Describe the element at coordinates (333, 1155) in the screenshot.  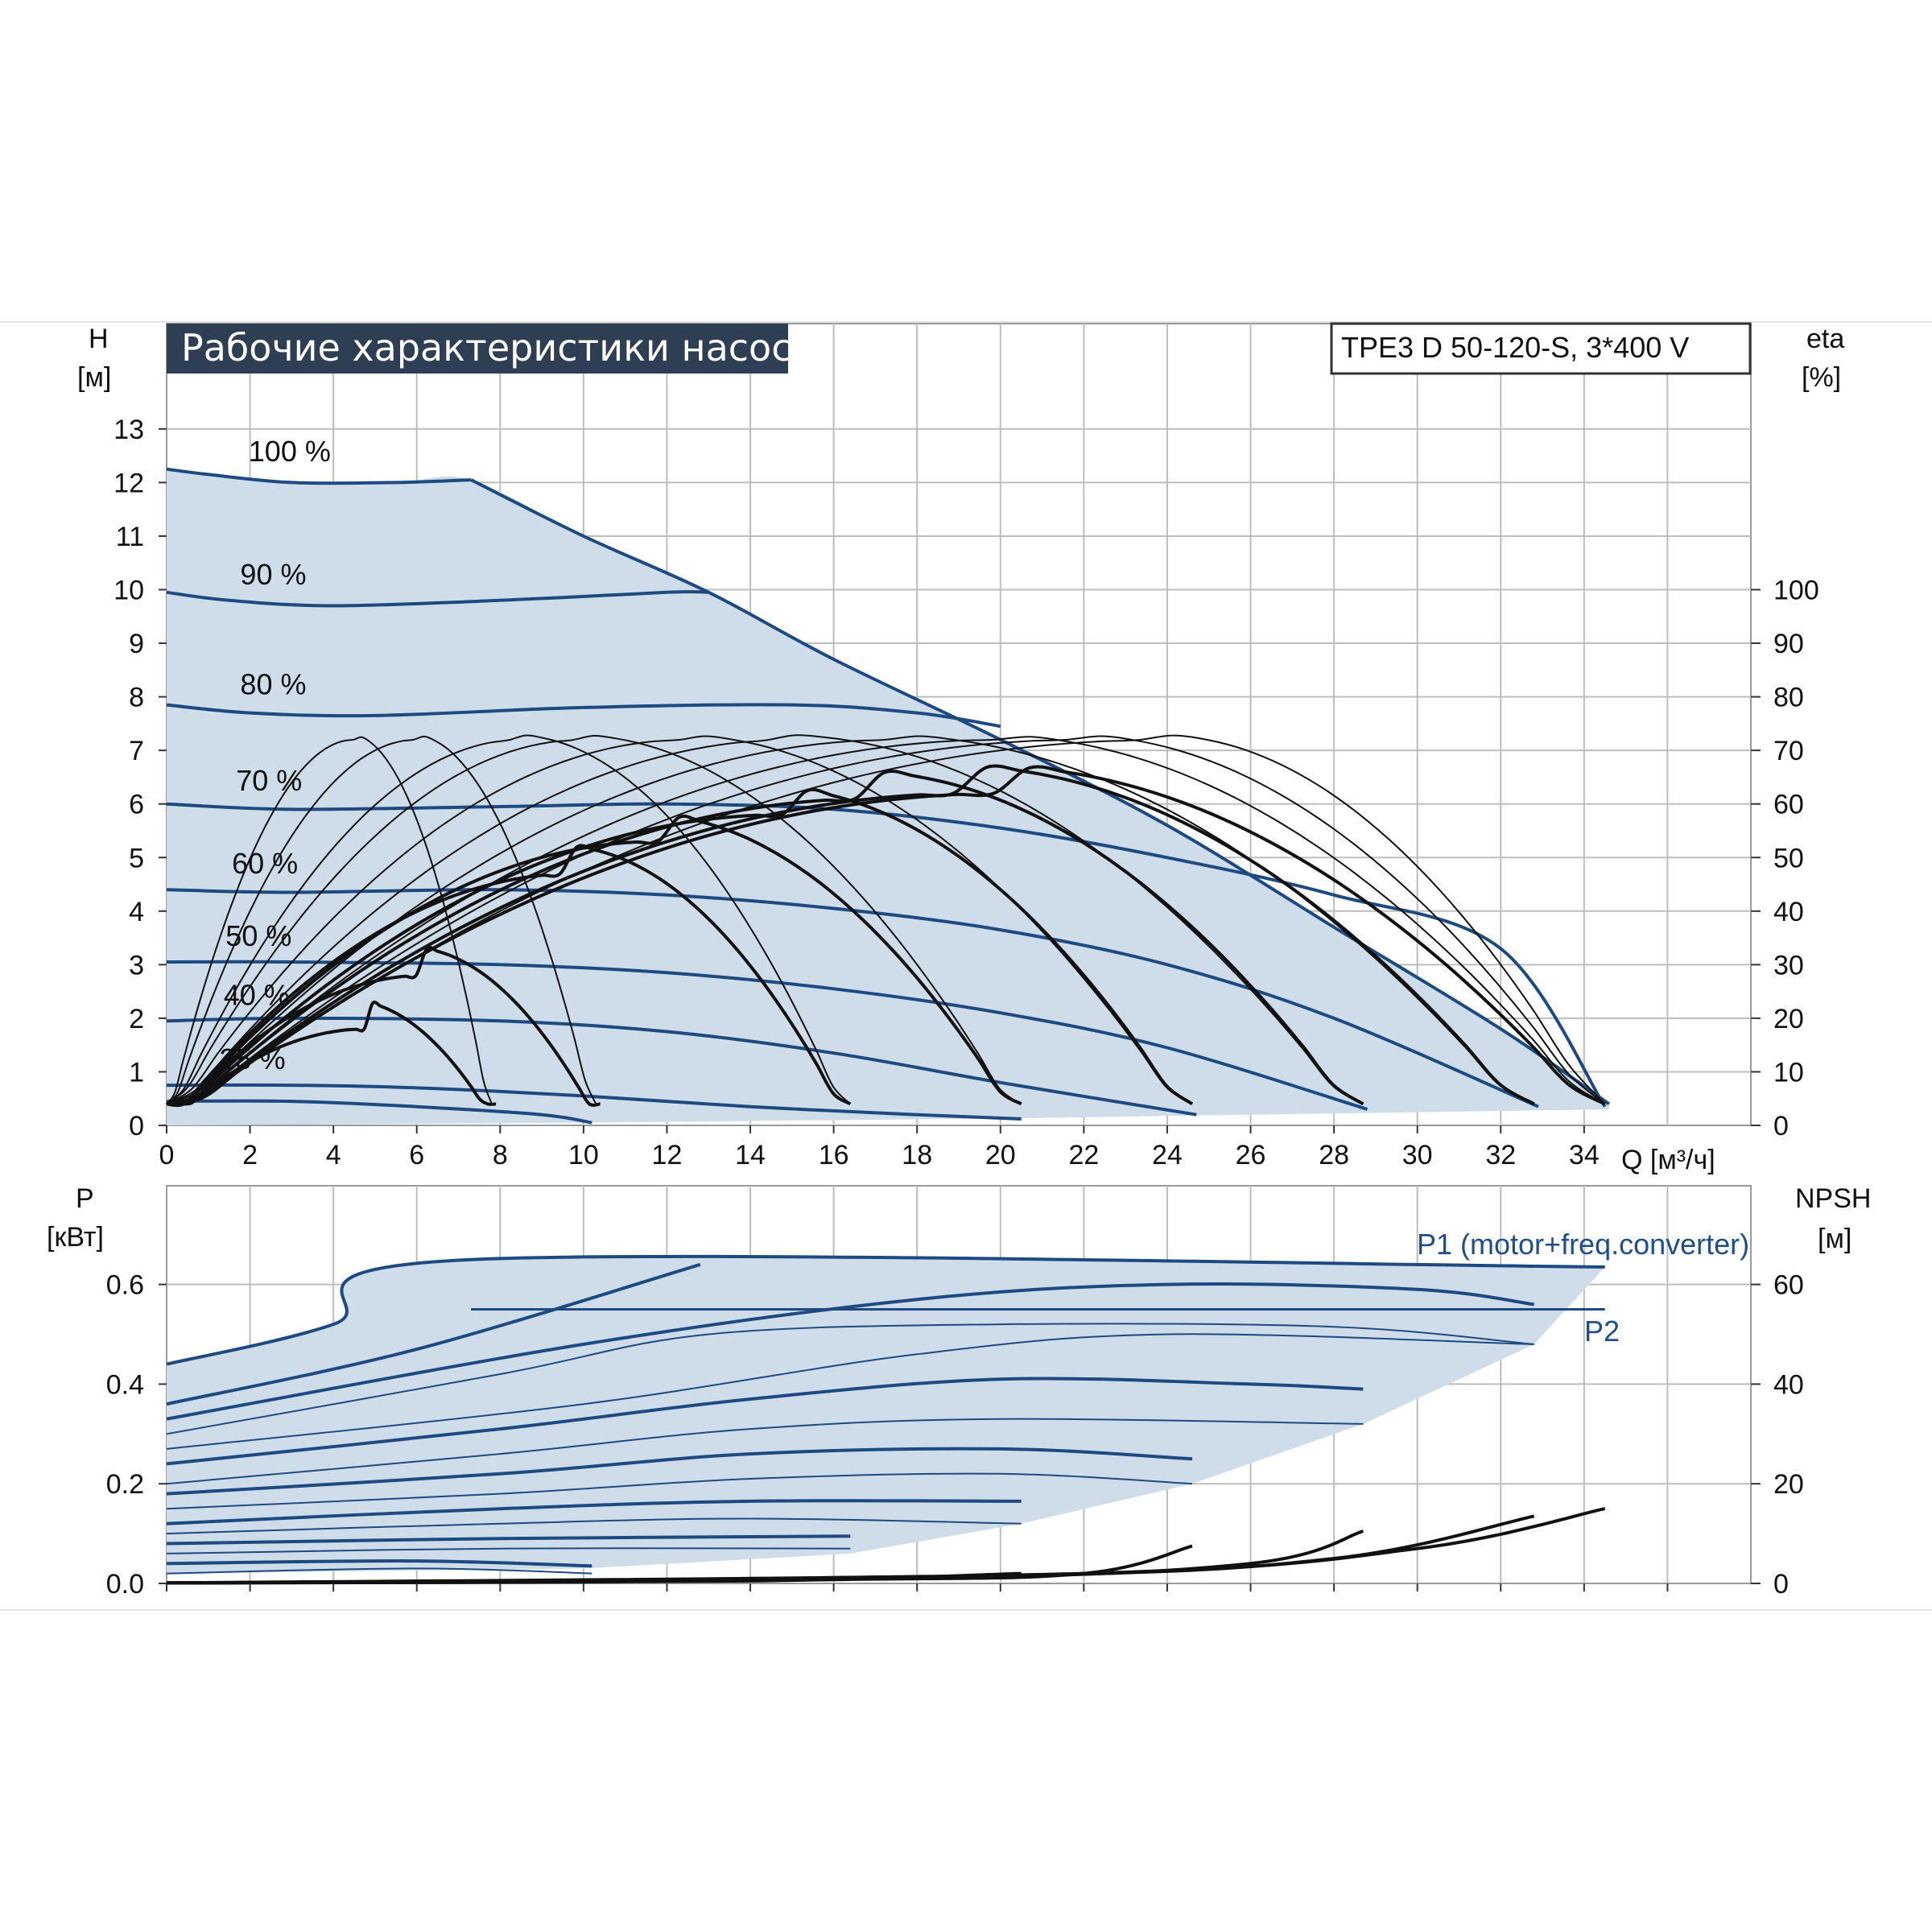
I see `x-tick-label: 4` at that location.